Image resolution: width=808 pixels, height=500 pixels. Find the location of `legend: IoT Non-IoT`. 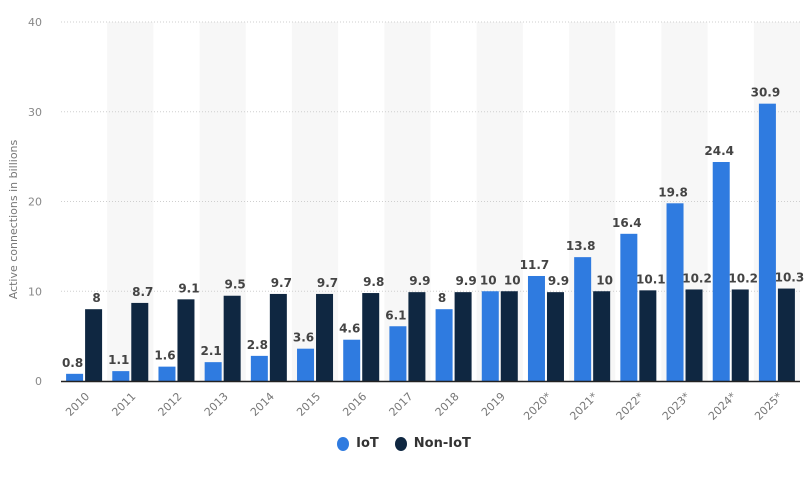

legend: IoT Non-IoT is located at coordinates (404, 443).